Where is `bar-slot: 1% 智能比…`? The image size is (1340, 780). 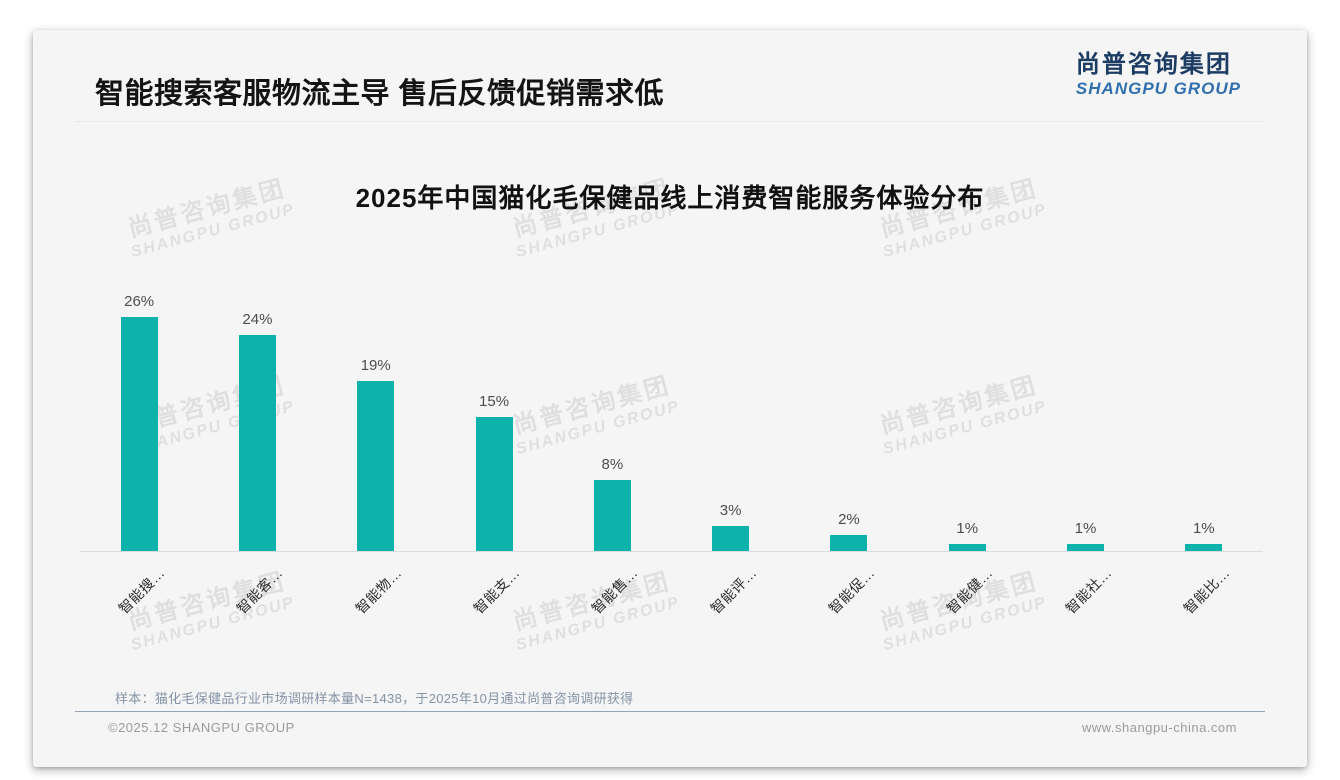 bar-slot: 1% 智能比… is located at coordinates (1204, 443).